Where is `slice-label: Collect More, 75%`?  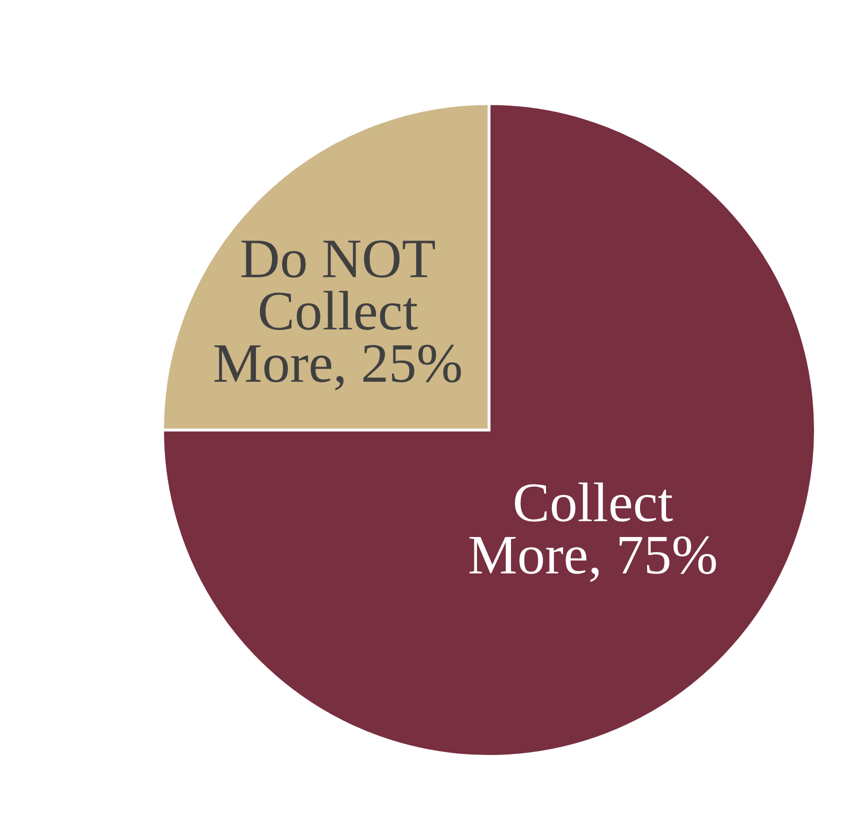
slice-label: Collect More, 75% is located at coordinates (592, 532).